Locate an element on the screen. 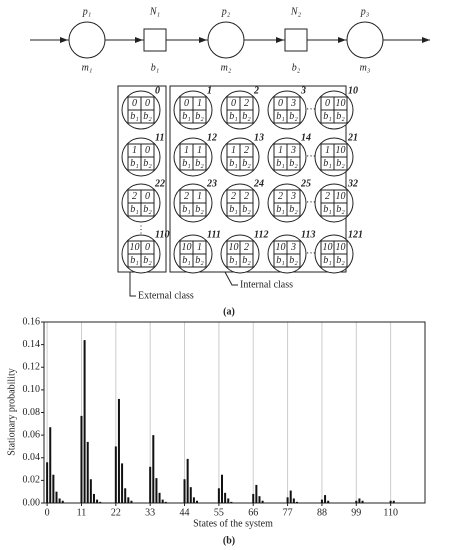 The height and width of the screenshot is (550, 458). caption-a: (a) is located at coordinates (229, 311).